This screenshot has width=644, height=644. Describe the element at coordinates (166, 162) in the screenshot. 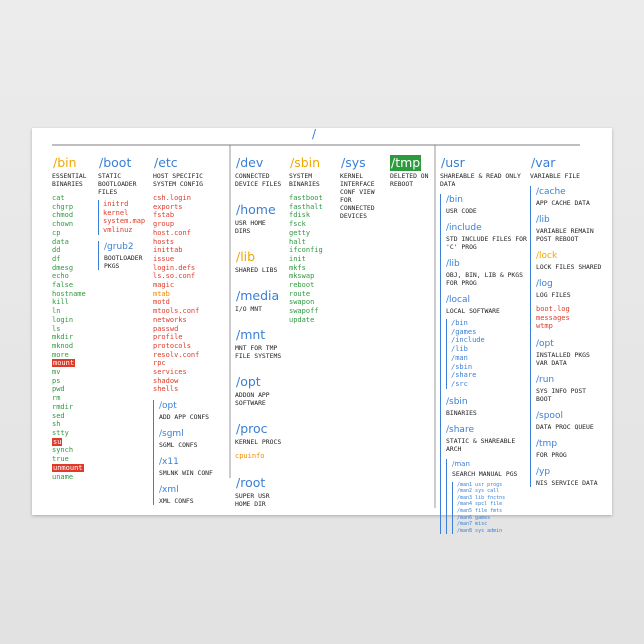

I see `directory-title: /etc` at that location.